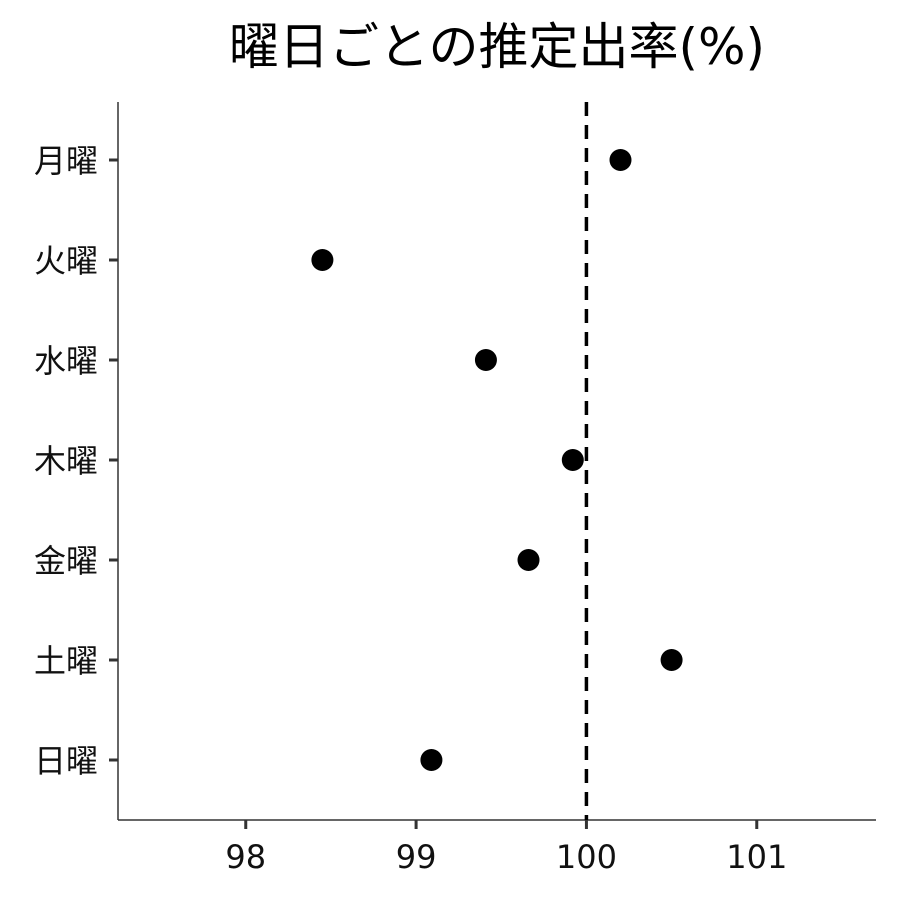  What do you see at coordinates (756, 857) in the screenshot?
I see `x-tick-label: 101` at bounding box center [756, 857].